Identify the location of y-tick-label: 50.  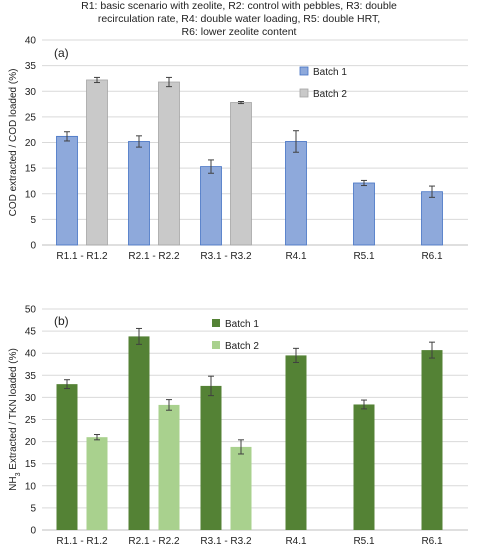
(31, 310).